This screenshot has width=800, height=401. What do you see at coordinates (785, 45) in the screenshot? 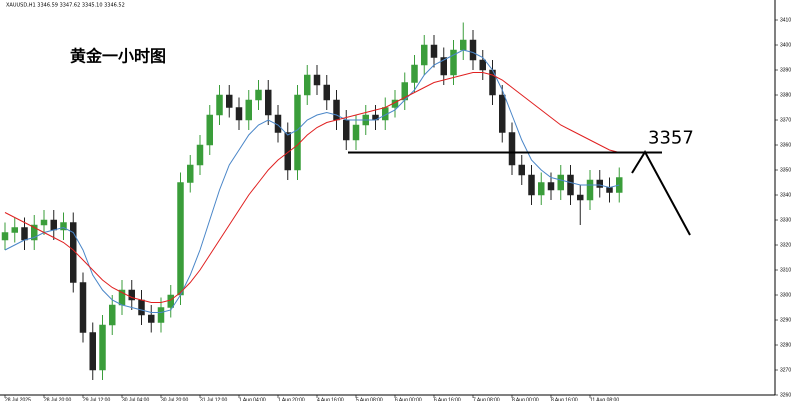
I see `y-tick-label: 3400` at bounding box center [785, 45].